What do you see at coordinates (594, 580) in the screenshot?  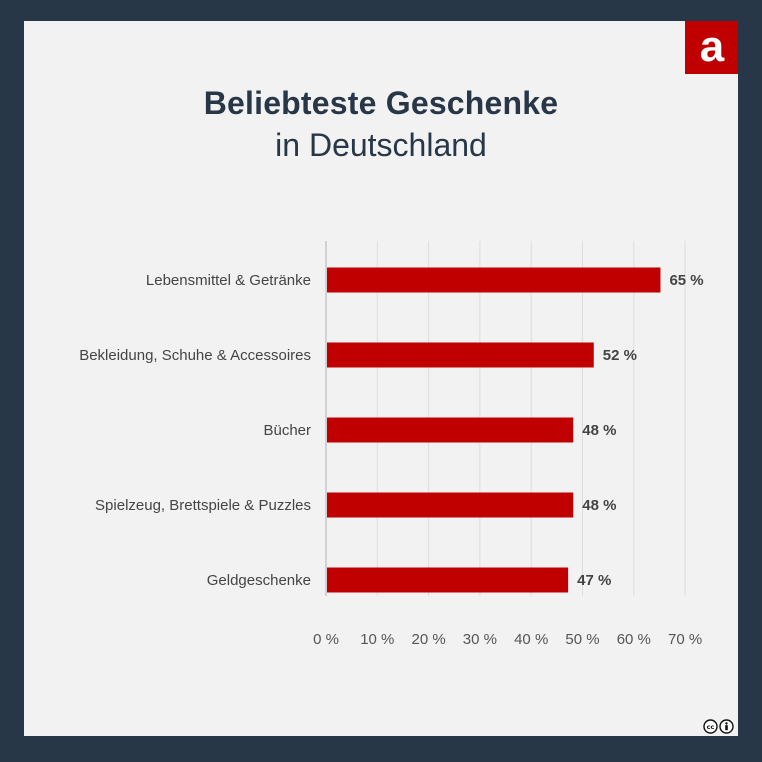 I see `data-label: 47 %` at bounding box center [594, 580].